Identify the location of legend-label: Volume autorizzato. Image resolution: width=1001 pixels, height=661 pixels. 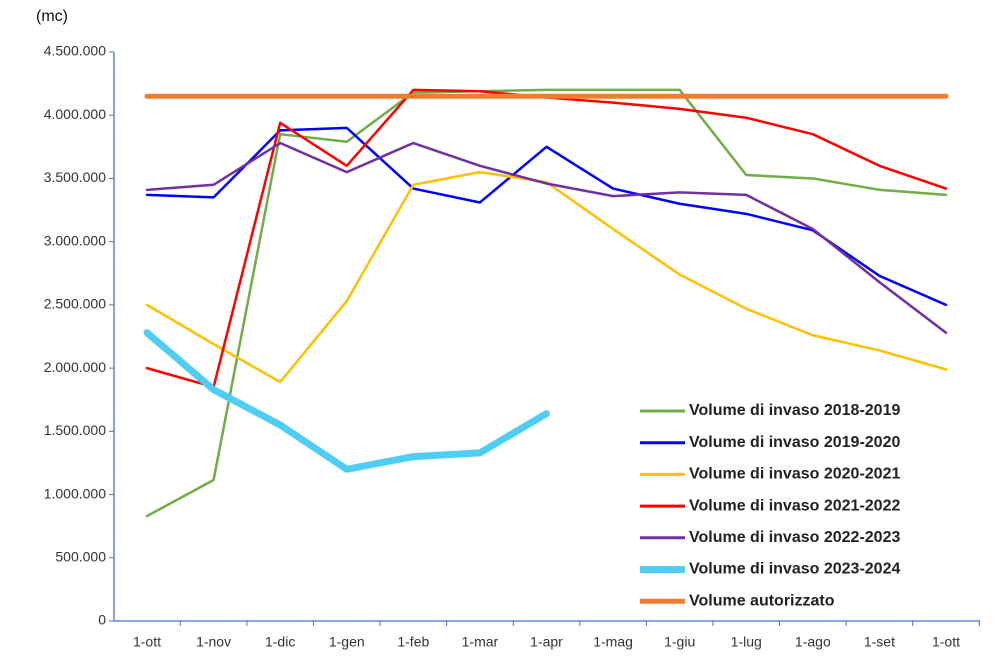
(762, 600).